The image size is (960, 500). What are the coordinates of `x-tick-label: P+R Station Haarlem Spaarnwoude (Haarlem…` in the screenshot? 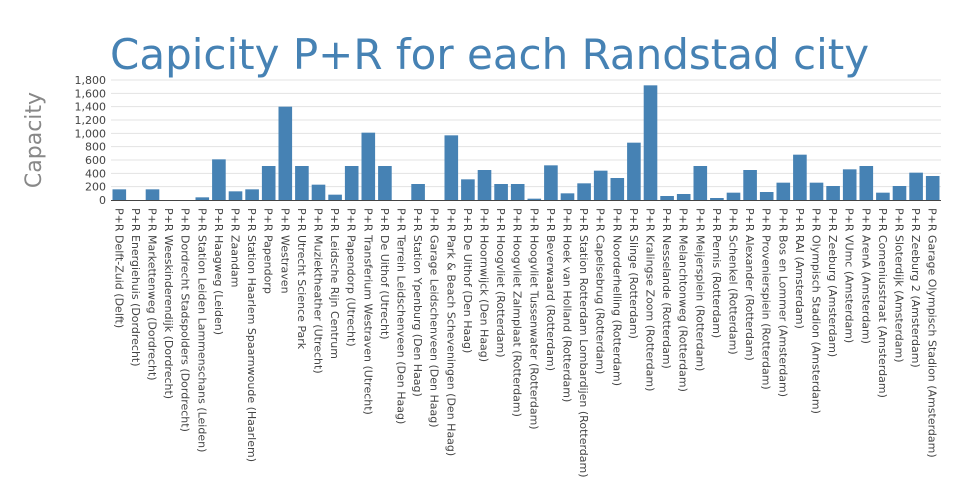 It's located at (251, 335).